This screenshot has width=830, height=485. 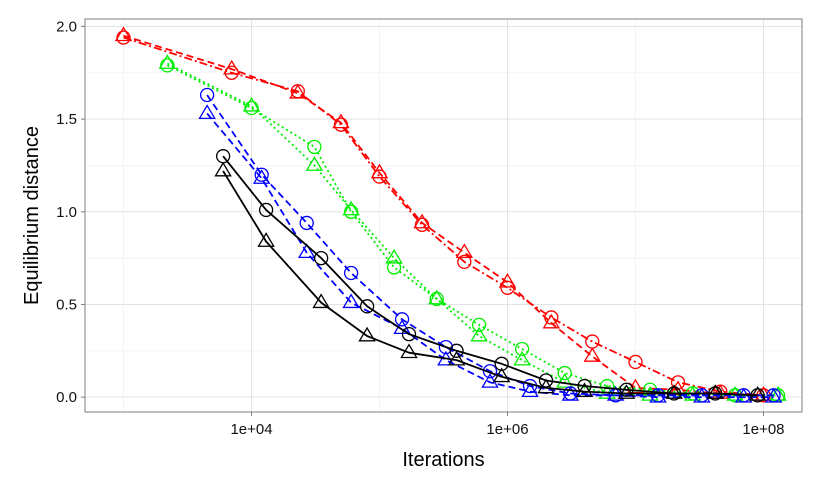 What do you see at coordinates (251, 429) in the screenshot?
I see `x-tick-label: 1e+04` at bounding box center [251, 429].